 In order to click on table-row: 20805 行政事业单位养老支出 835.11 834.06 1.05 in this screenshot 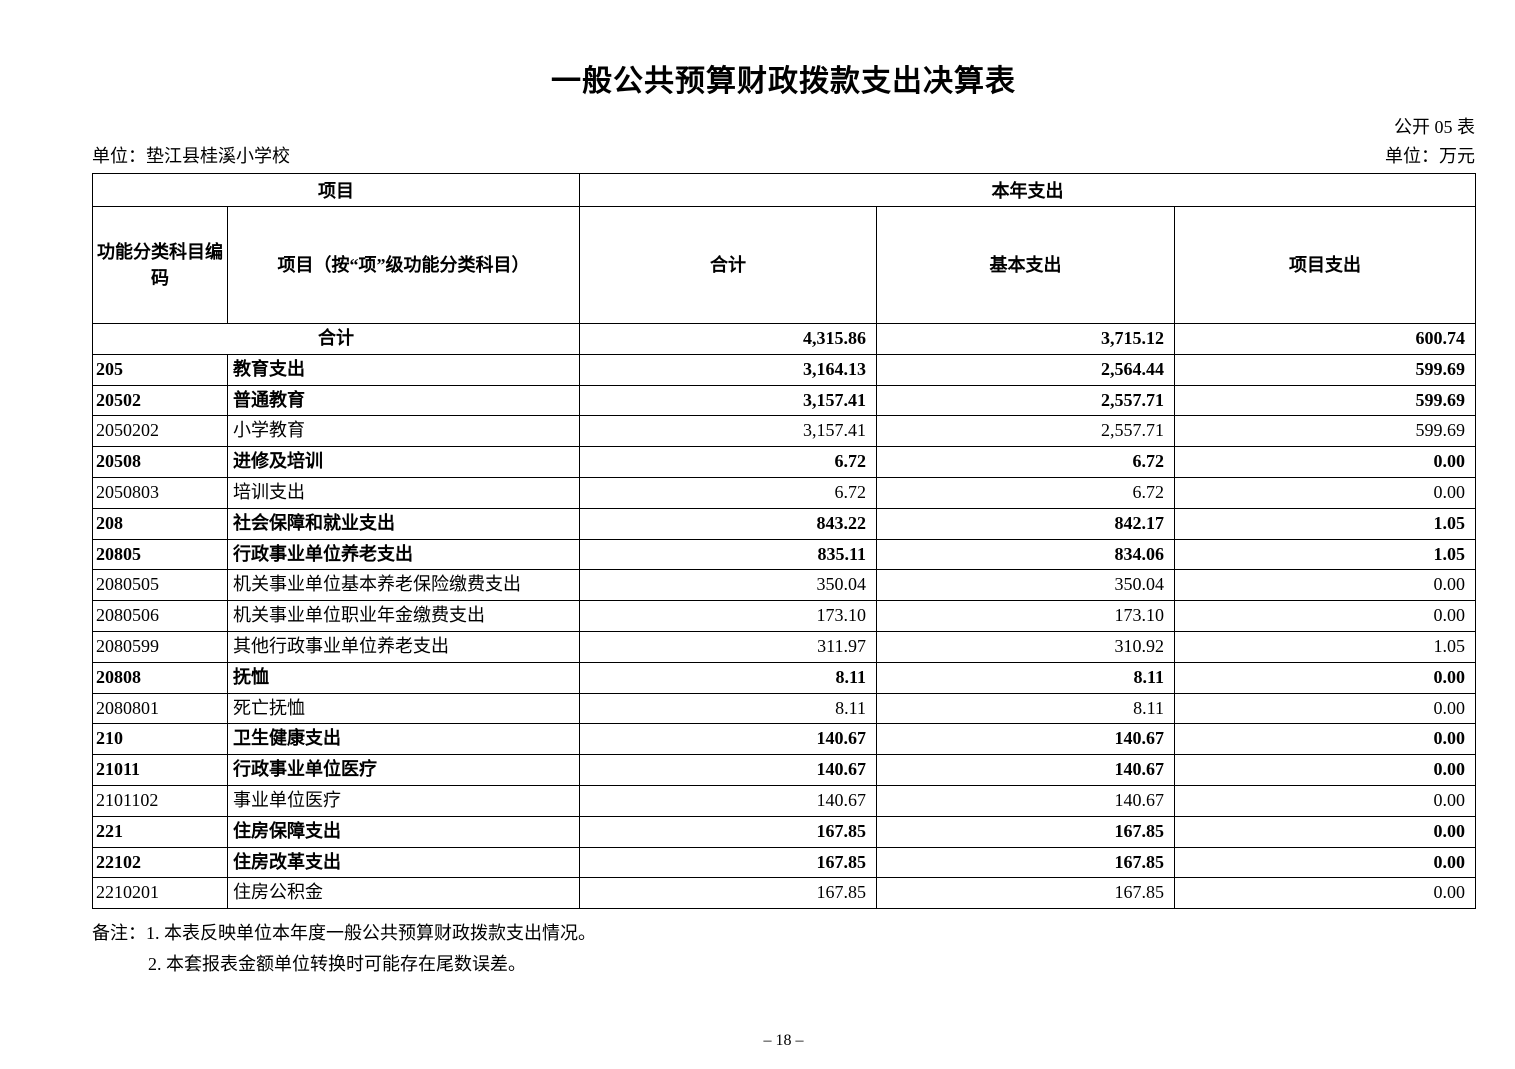, I will do `click(784, 554)`.